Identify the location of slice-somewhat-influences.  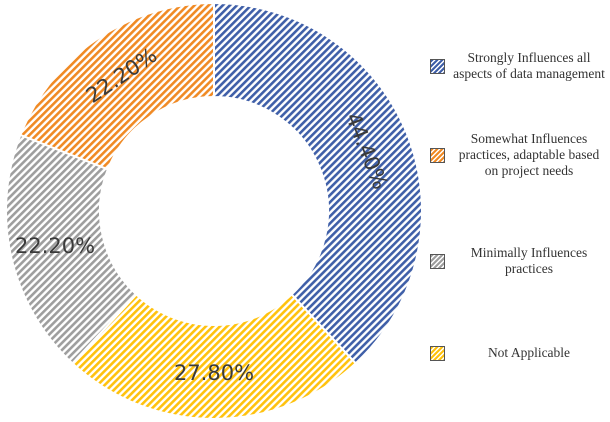
(117, 86).